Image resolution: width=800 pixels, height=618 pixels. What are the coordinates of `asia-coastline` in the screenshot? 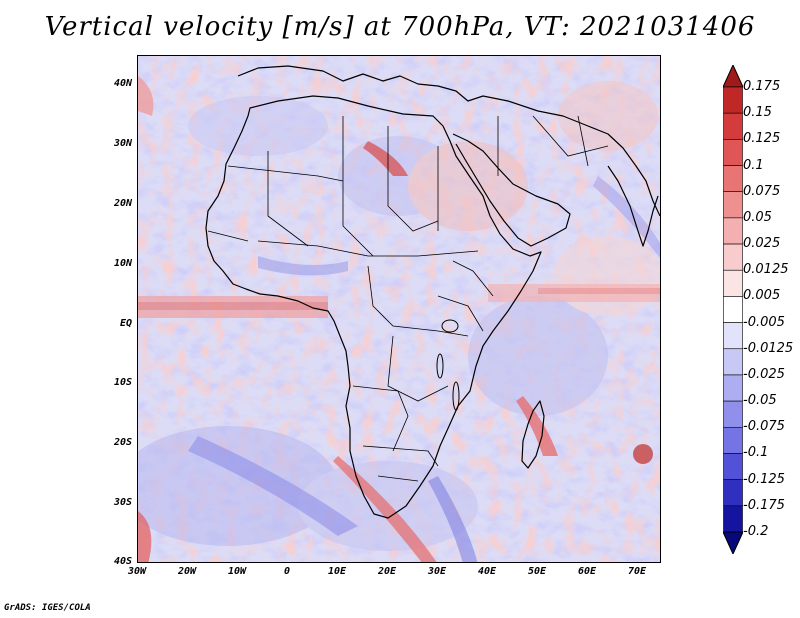 It's located at (571, 156).